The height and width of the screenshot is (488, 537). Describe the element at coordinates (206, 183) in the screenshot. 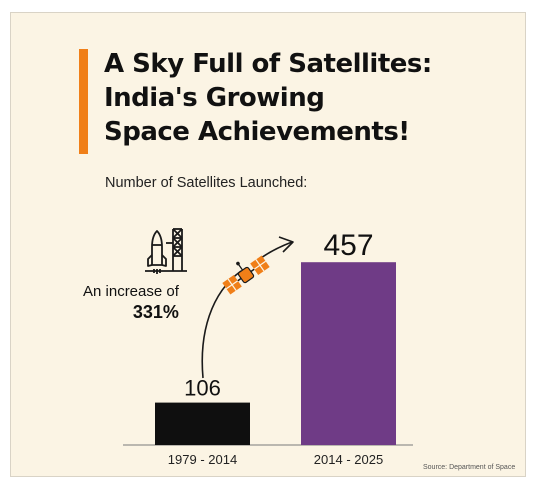

I see `chart-subtitle: Number of Satellites Launched:` at that location.